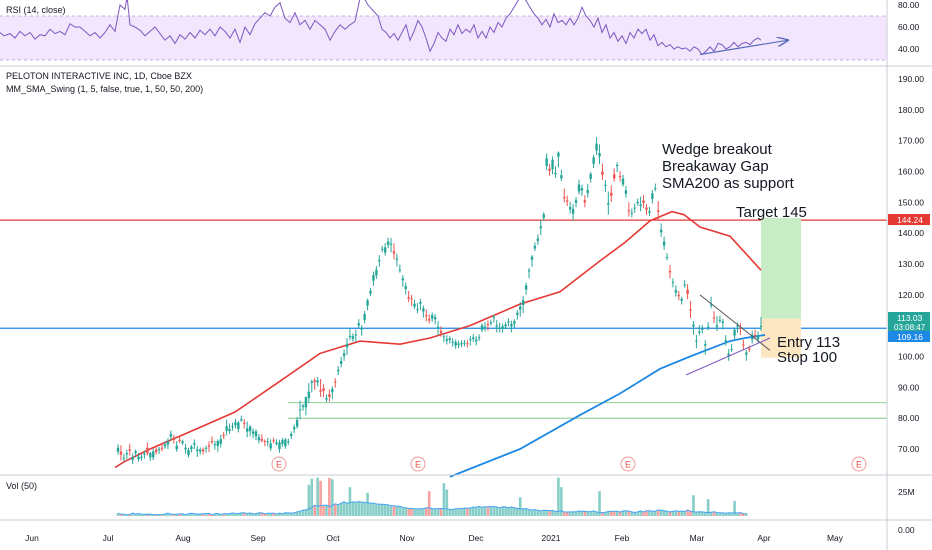  Describe the element at coordinates (910, 327) in the screenshot. I see `svg-text: 03:08:47` at that location.